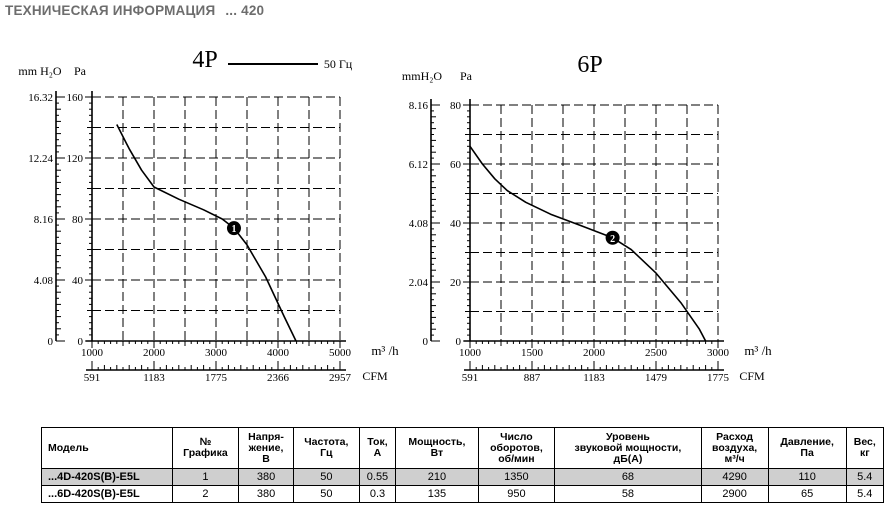 The image size is (890, 525). Describe the element at coordinates (419, 283) in the screenshot. I see `y2-tick-label: 2.04` at that location.